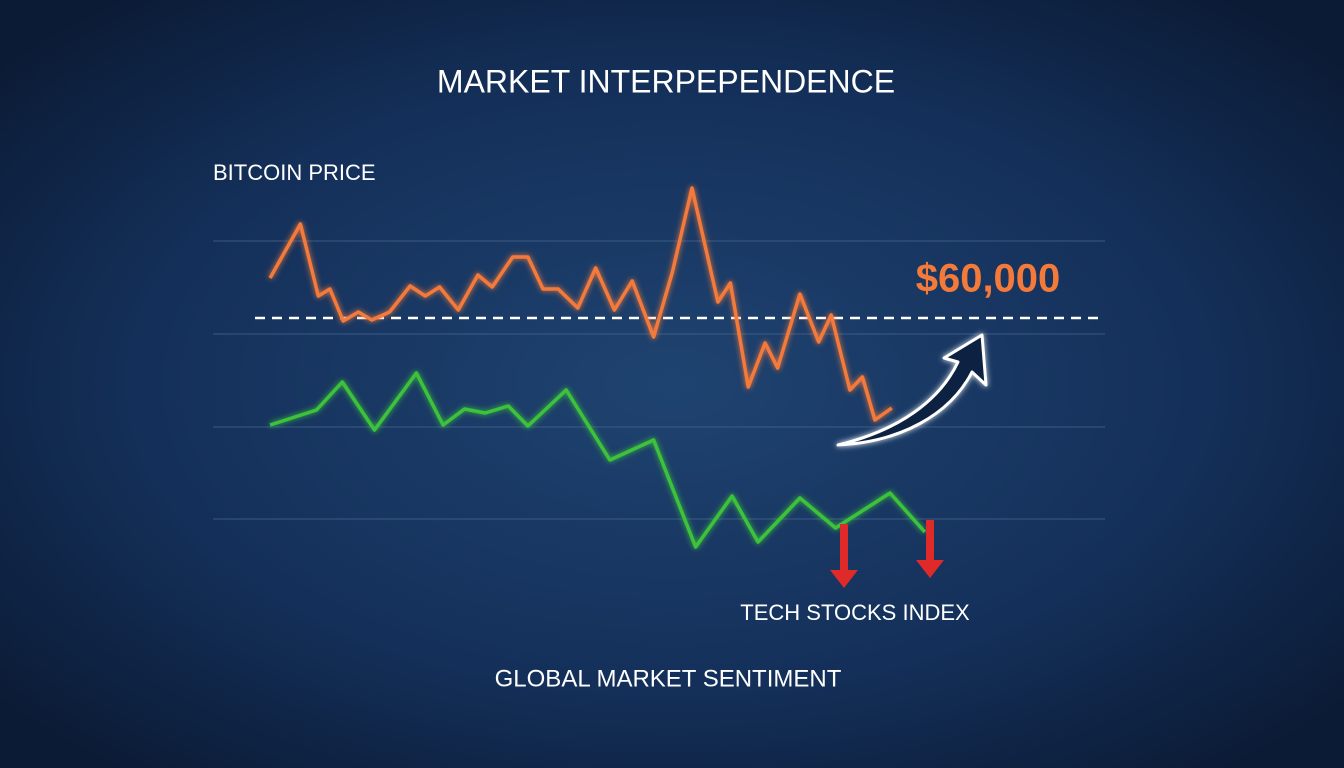 This screenshot has height=768, width=1344. I want to click on trend-arrow, so click(912, 390).